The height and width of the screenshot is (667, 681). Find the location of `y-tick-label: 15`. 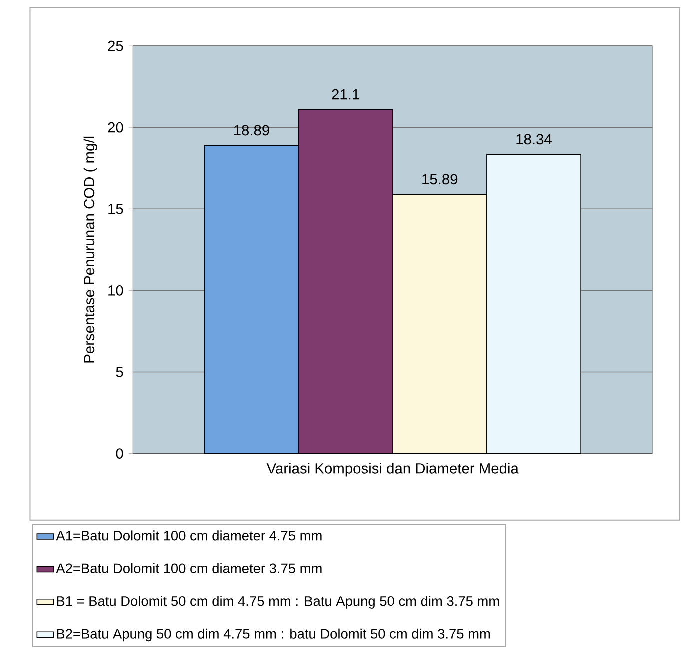

y-tick-label: 15 is located at coordinates (116, 209).